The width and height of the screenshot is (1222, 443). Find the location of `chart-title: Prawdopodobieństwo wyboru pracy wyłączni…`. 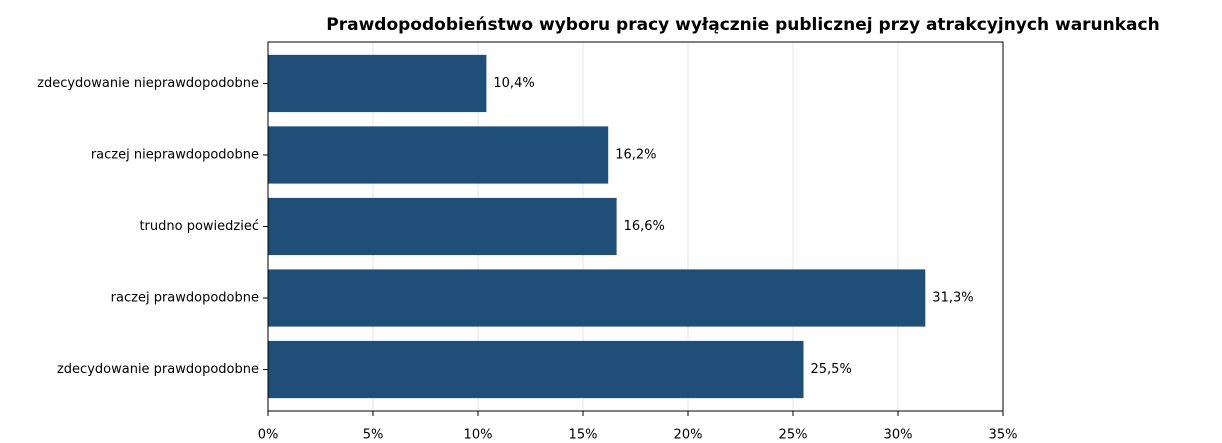

chart-title: Prawdopodobieństwo wyboru pracy wyłączni… is located at coordinates (742, 25).